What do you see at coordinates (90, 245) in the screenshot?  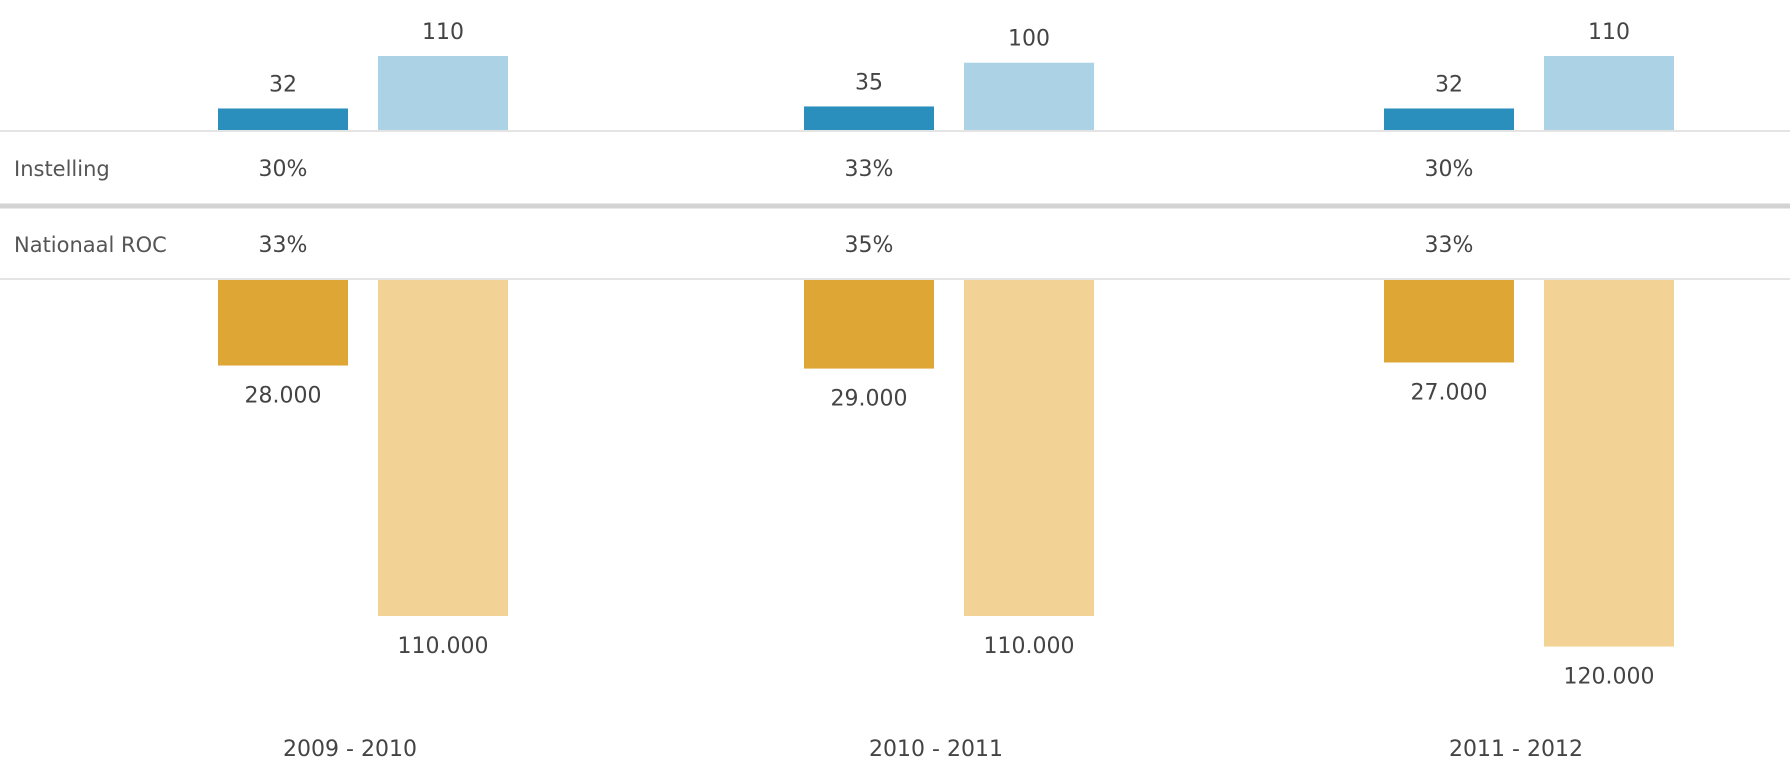 I see `row-label: Nationaal ROC` at bounding box center [90, 245].